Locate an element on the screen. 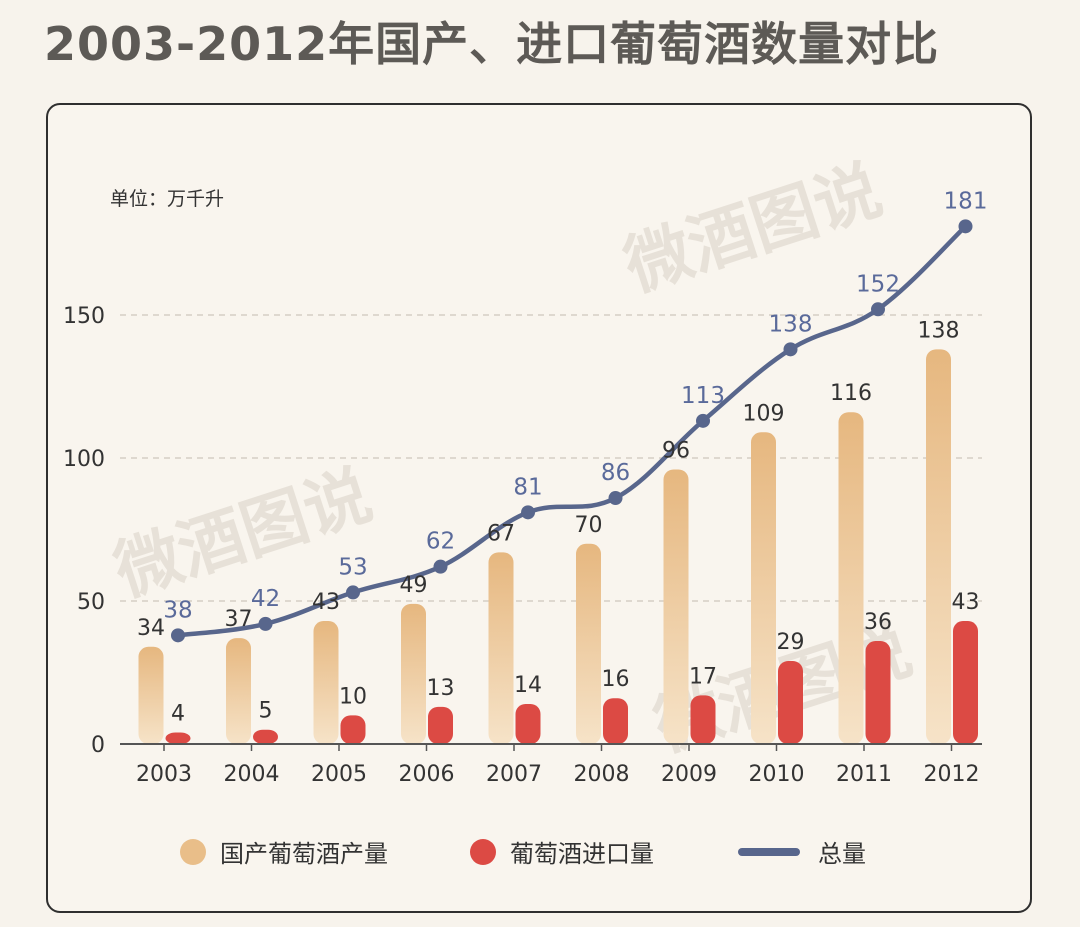 Image resolution: width=1080 pixels, height=927 pixels. watermark-1: 微酒图说 is located at coordinates (753, 228).